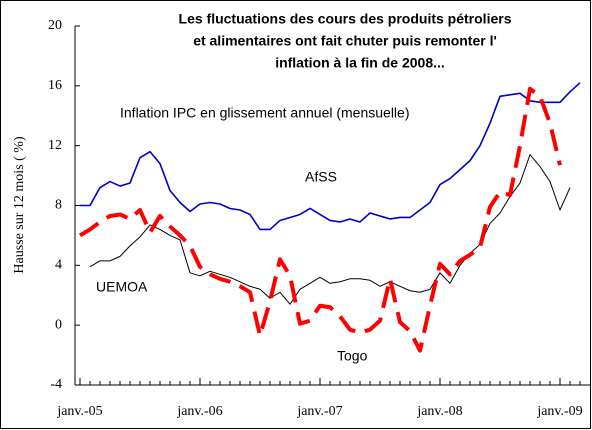 The image size is (592, 430). I want to click on x-tick-label: janv.-09, so click(559, 411).